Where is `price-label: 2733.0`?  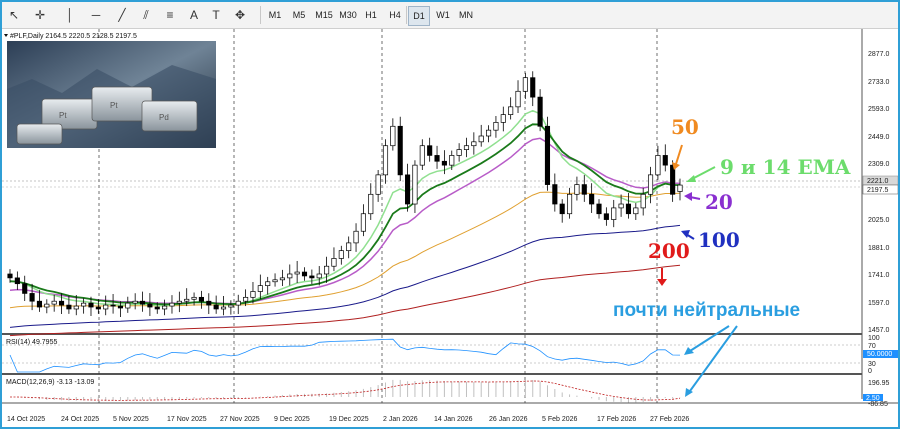 price-label: 2733.0 is located at coordinates (879, 82).